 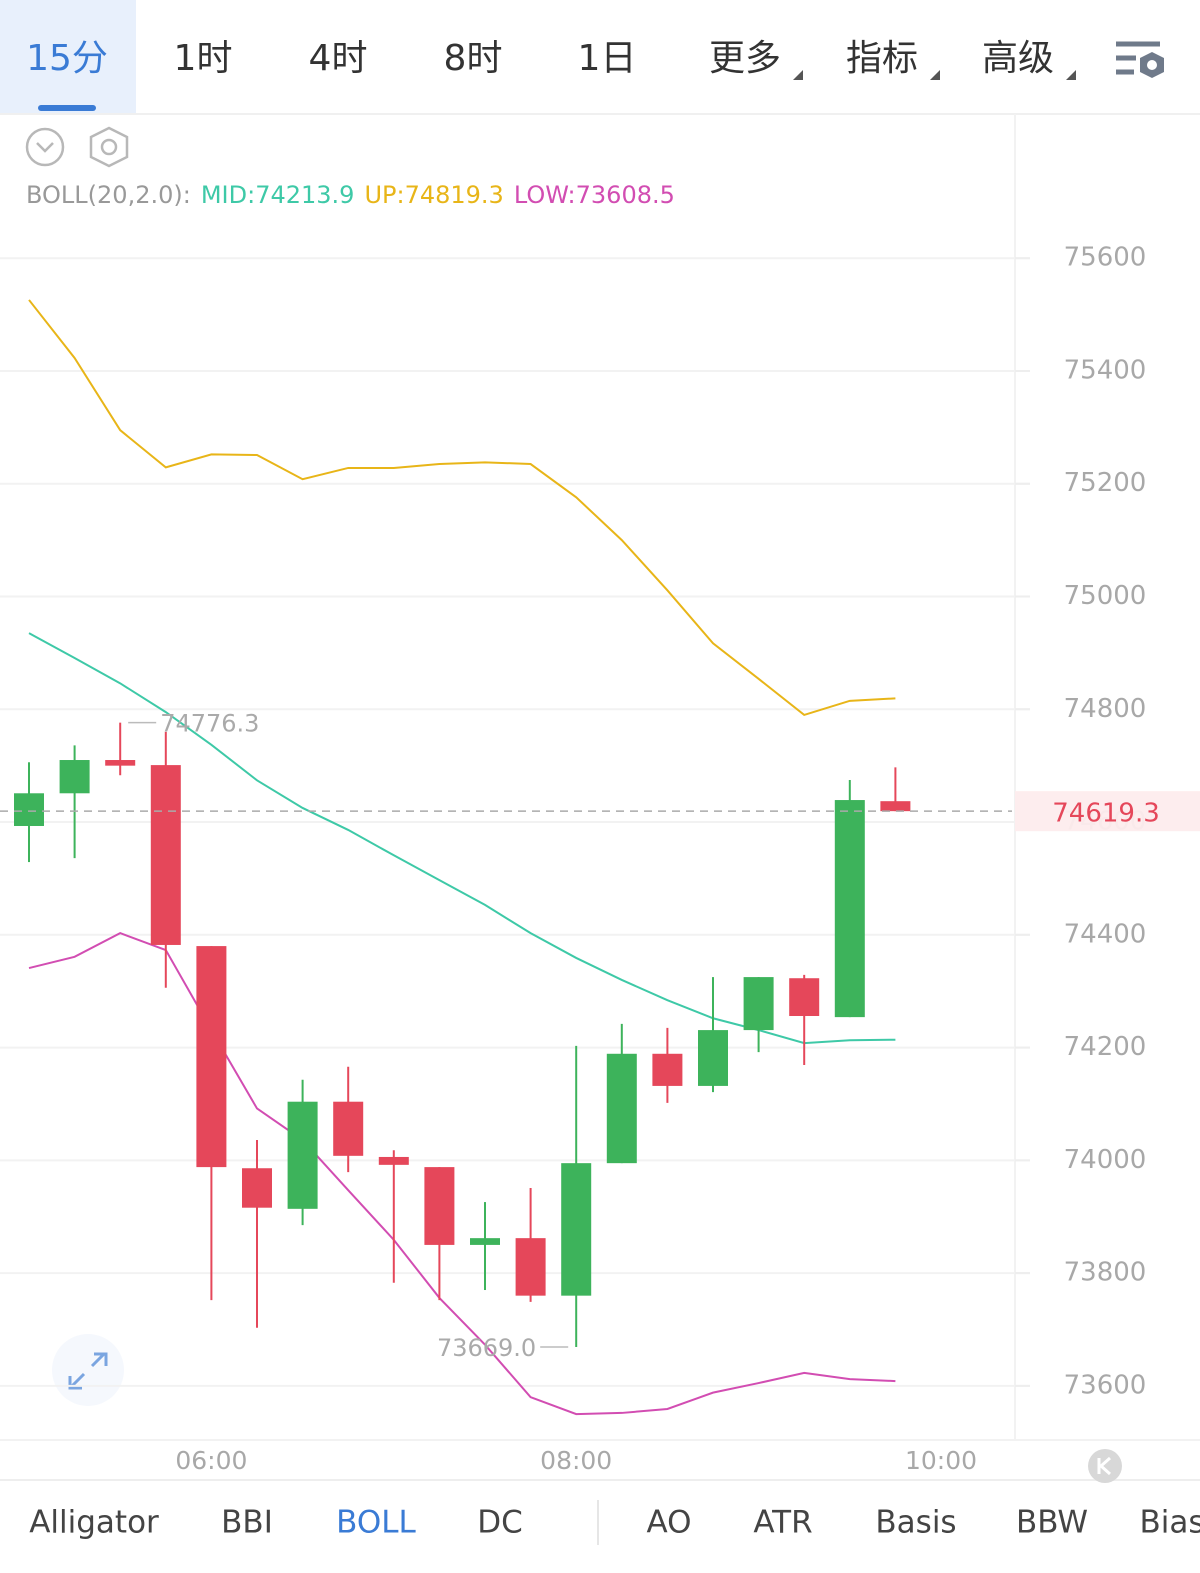 What do you see at coordinates (607, 58) in the screenshot?
I see `timeframe-tab: 1日` at bounding box center [607, 58].